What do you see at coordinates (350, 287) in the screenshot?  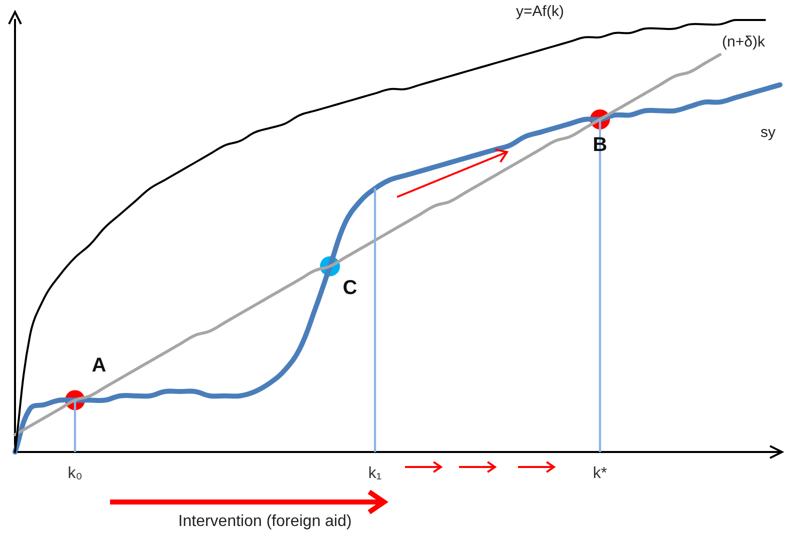 I see `annotation: C` at bounding box center [350, 287].